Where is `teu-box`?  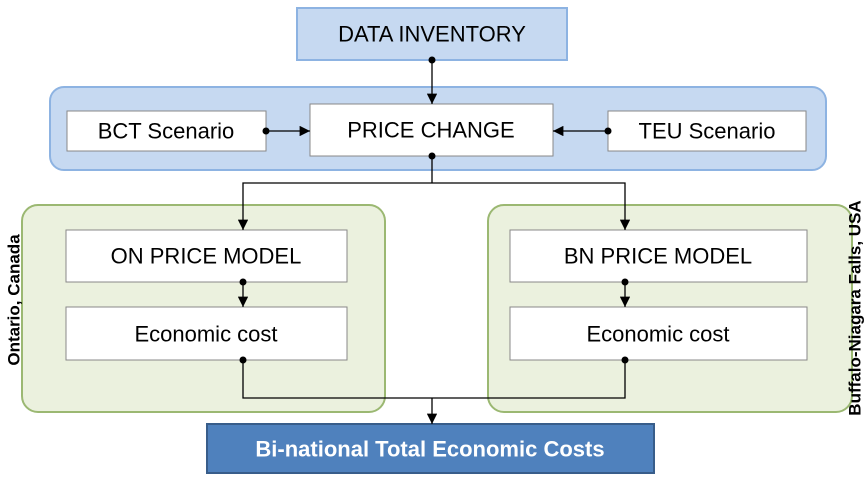 teu-box is located at coordinates (707, 131).